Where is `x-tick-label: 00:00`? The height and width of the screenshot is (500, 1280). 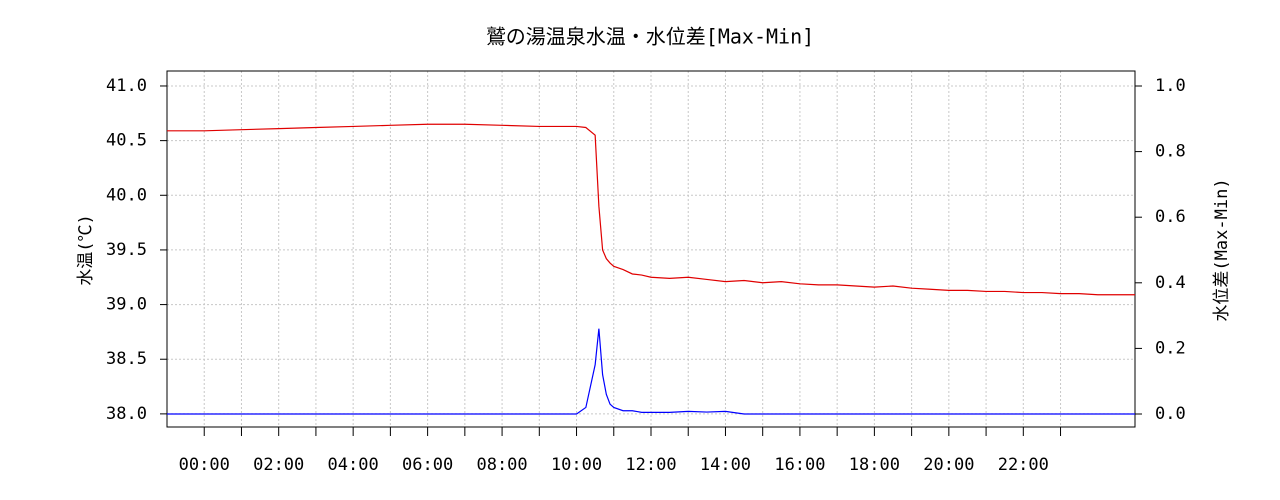
x-tick-label: 00:00 is located at coordinates (204, 465).